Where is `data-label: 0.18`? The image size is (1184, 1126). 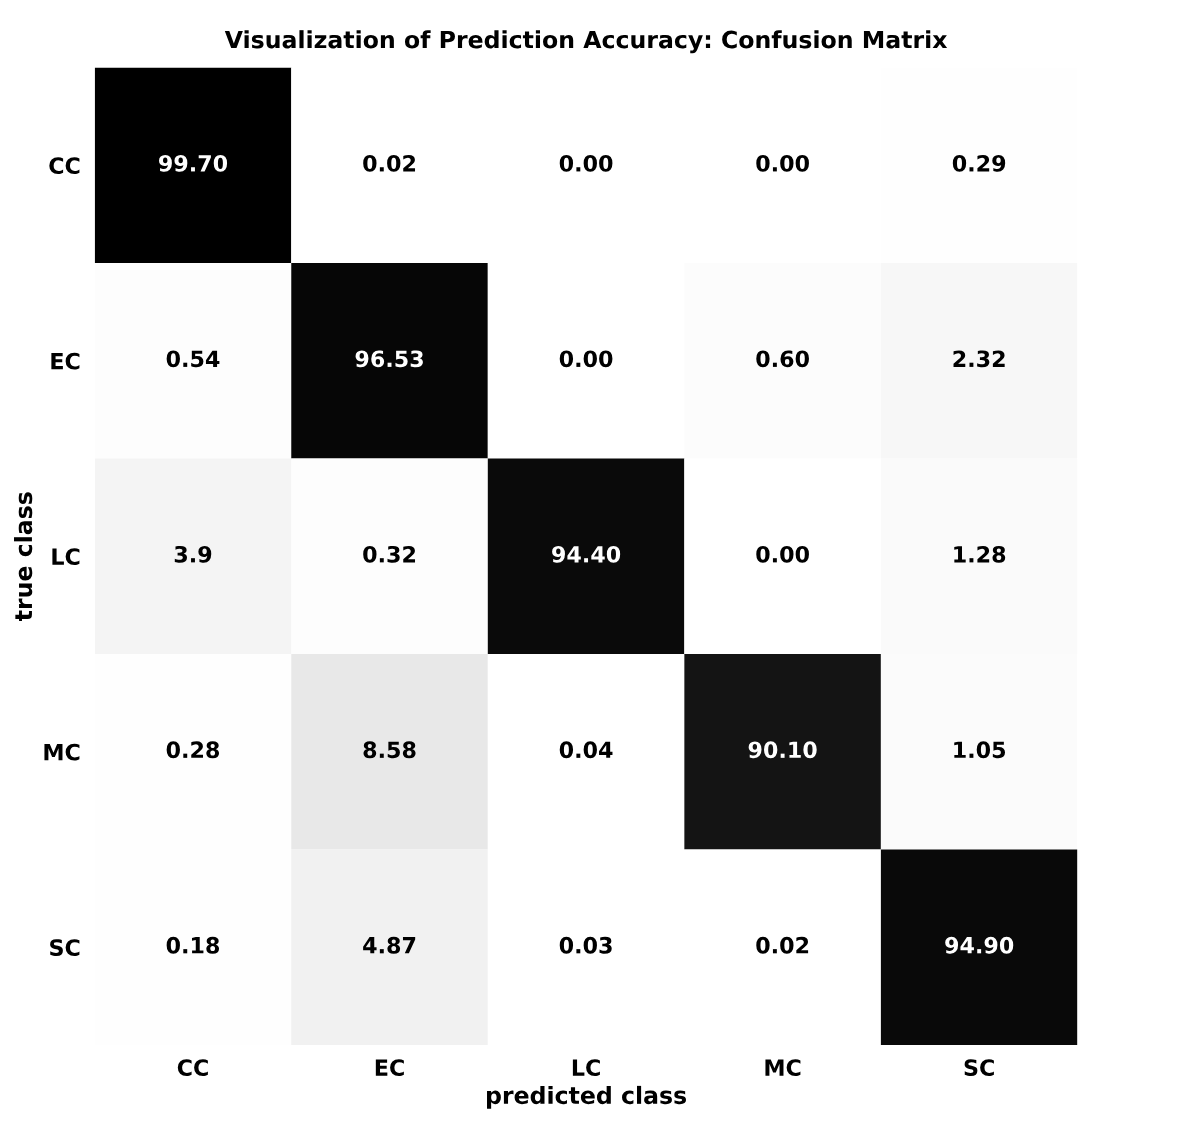 data-label: 0.18 is located at coordinates (193, 945).